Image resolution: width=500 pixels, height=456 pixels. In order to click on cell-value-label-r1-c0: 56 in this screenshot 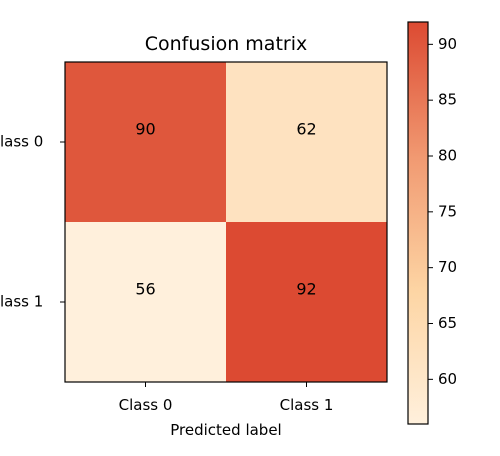, I will do `click(145, 289)`.